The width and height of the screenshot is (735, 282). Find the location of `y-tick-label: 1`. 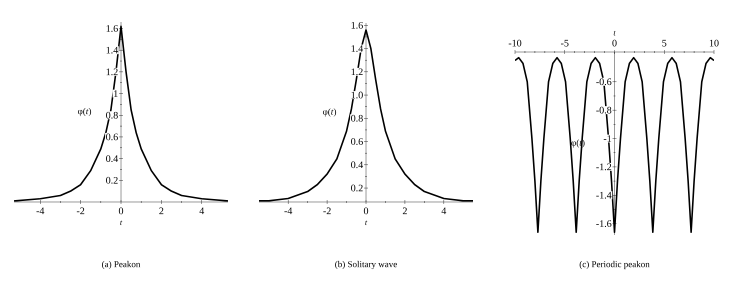

y-tick-label: 1 is located at coordinates (116, 93).